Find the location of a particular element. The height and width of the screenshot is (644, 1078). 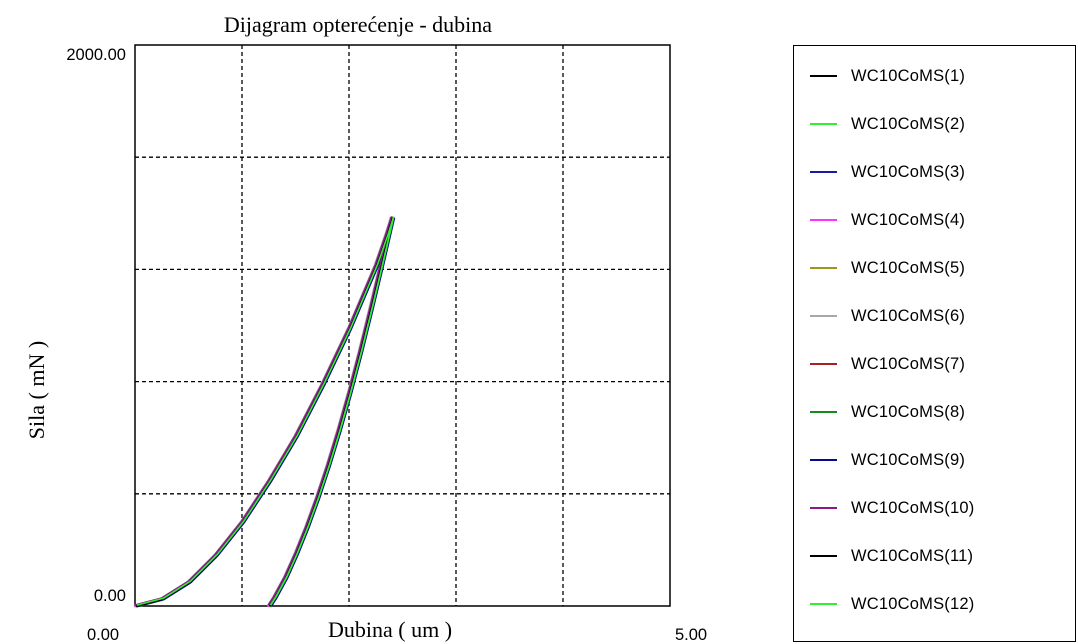

legend-label: WC10CoMS(4) is located at coordinates (908, 219).